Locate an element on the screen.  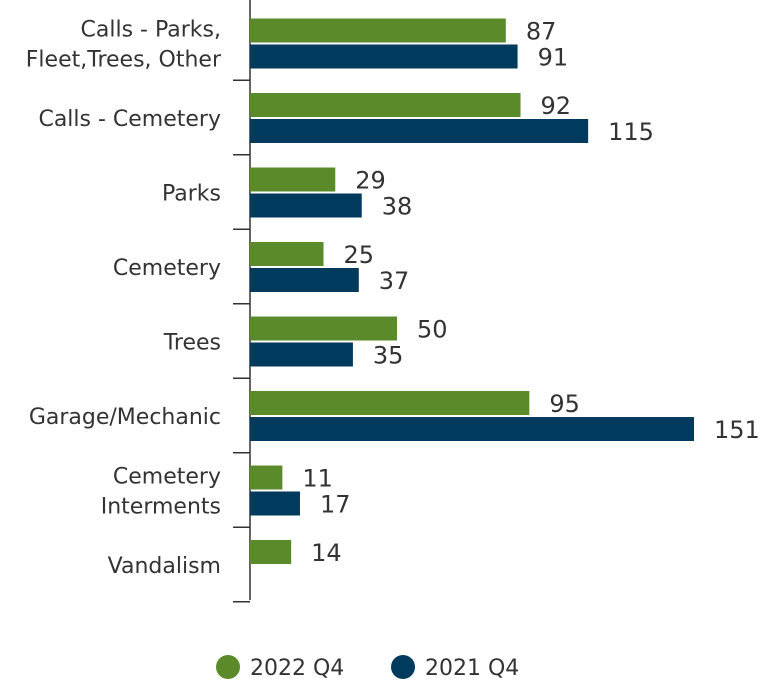
legend-label: 2021 Q4 is located at coordinates (472, 668).